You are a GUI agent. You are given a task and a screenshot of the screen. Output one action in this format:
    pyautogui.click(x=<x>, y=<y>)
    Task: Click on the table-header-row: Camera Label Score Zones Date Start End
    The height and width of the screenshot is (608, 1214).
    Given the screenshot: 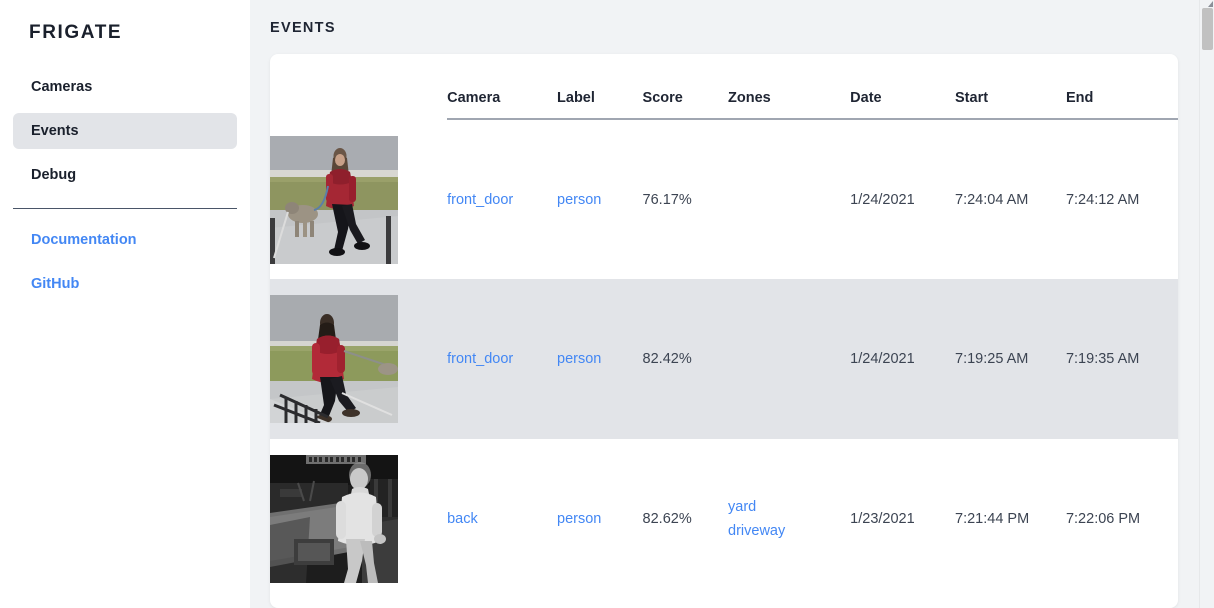 What is the action you would take?
    pyautogui.click(x=724, y=87)
    